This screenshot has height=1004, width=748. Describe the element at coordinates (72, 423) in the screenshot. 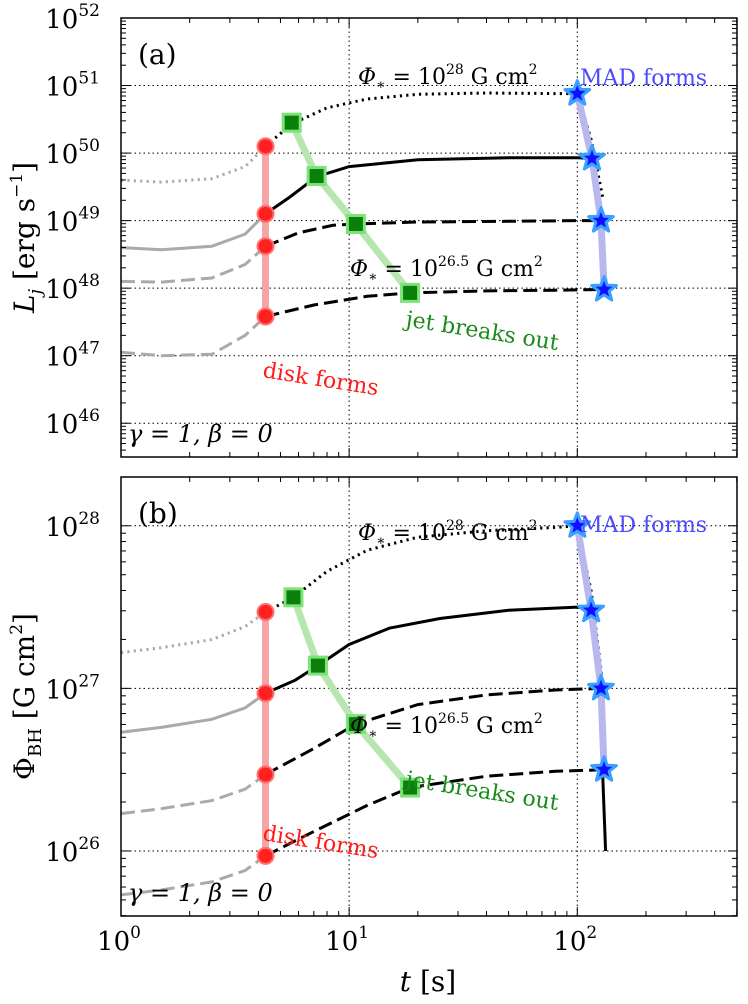

I see `y-tick-label: 1046` at that location.